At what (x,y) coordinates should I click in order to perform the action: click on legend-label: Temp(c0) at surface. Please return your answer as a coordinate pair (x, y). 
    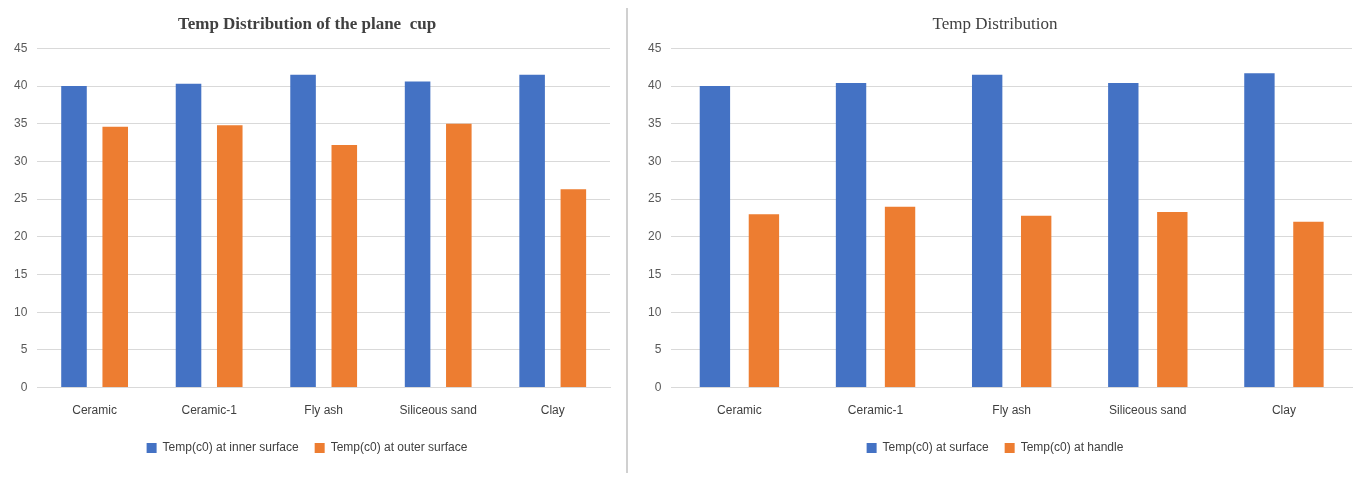
    Looking at the image, I should click on (935, 447).